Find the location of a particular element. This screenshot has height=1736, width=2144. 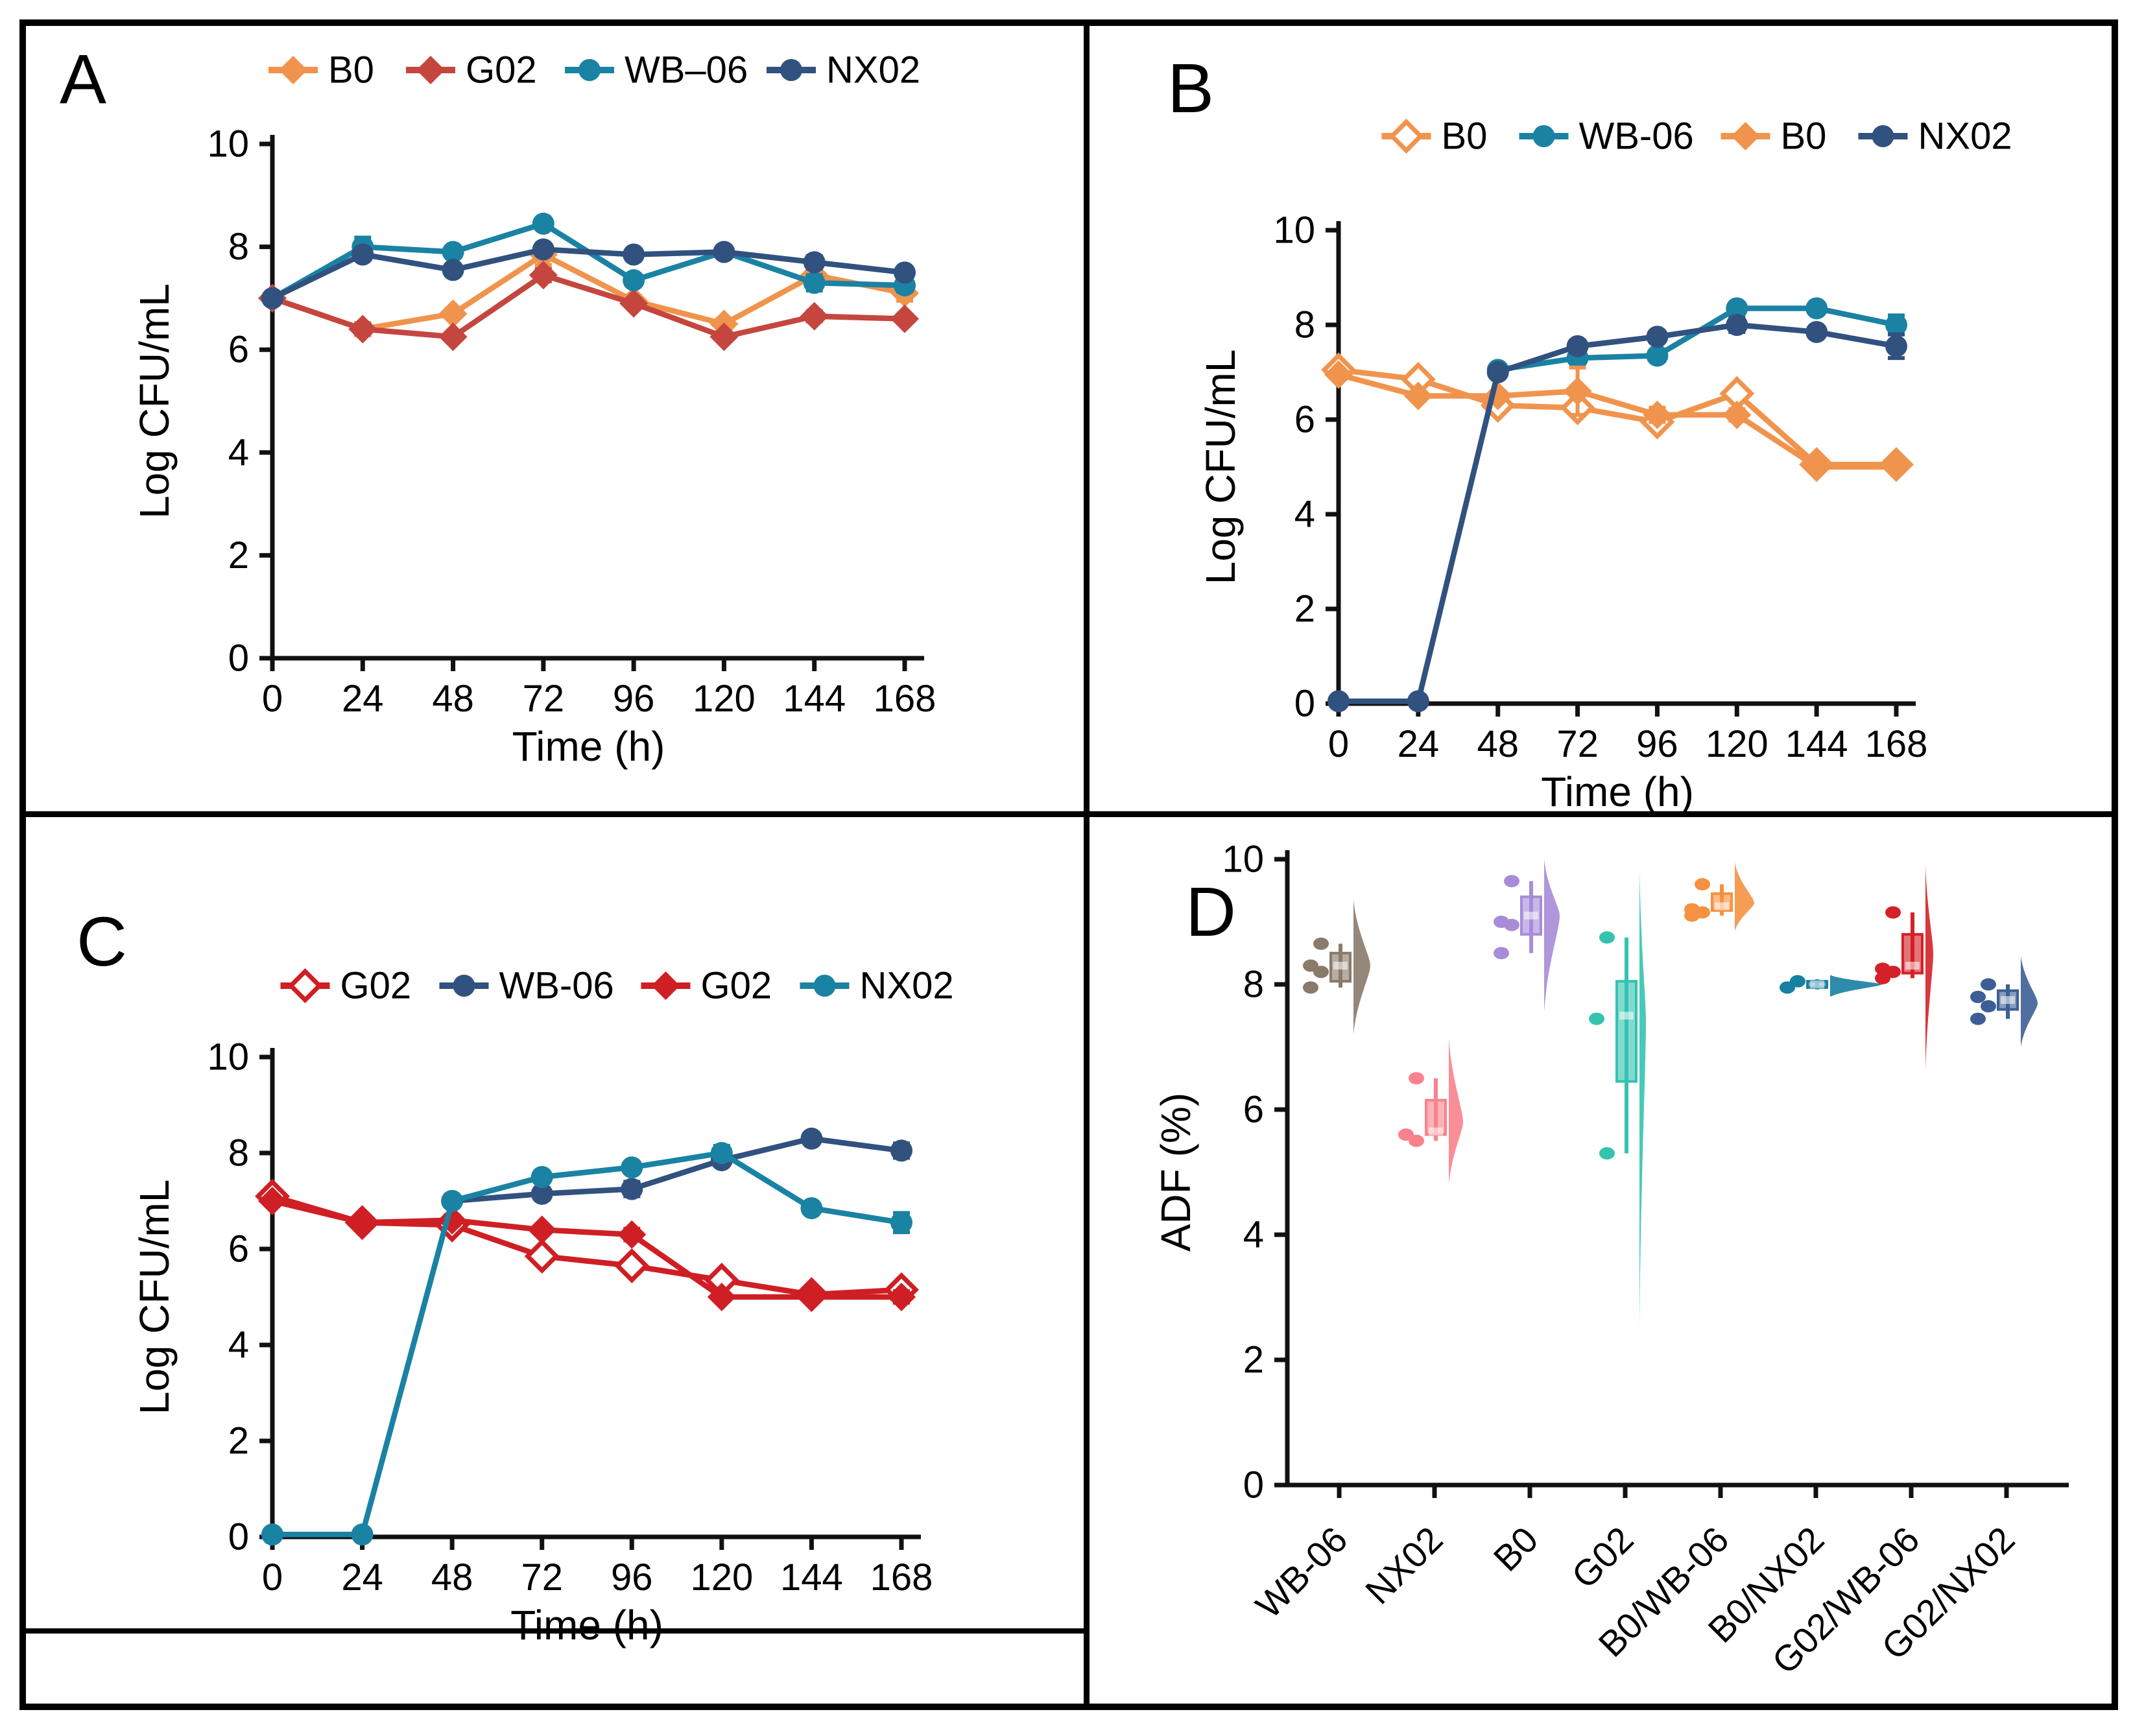

legend-item: WB-06 is located at coordinates (1606, 136).